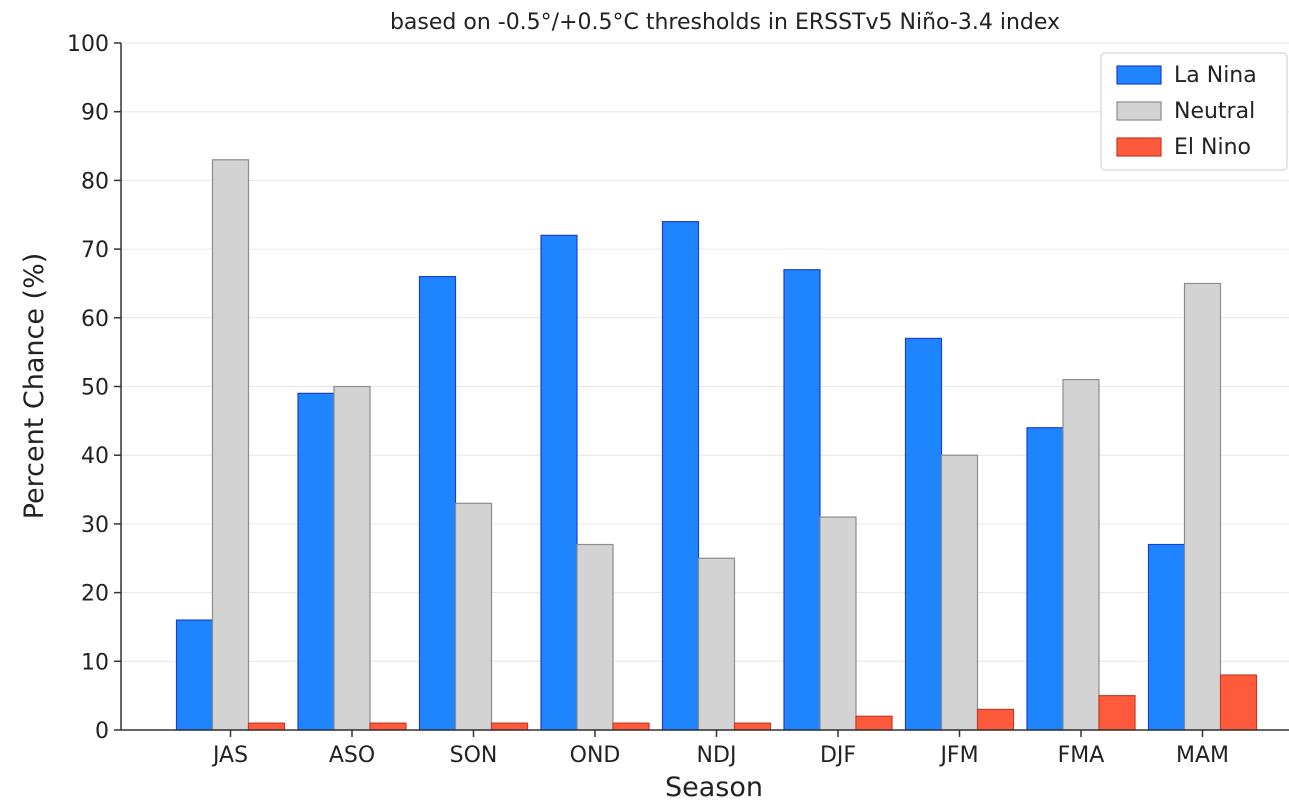 Image resolution: width=1289 pixels, height=803 pixels. Describe the element at coordinates (752, 726) in the screenshot. I see `bar-el-nino-ndj` at that location.